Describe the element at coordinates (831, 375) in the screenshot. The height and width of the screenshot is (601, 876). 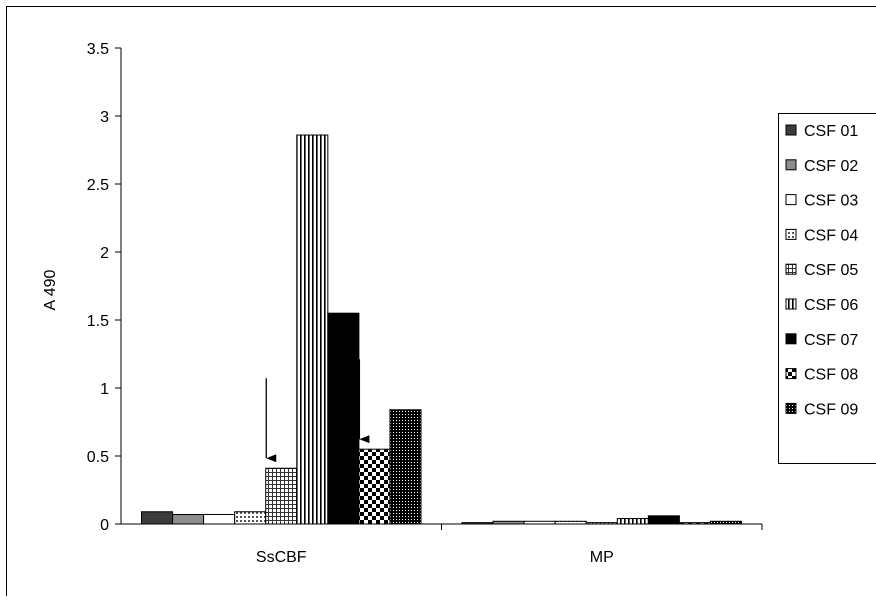
I see `legend-label: CSF 08` at that location.